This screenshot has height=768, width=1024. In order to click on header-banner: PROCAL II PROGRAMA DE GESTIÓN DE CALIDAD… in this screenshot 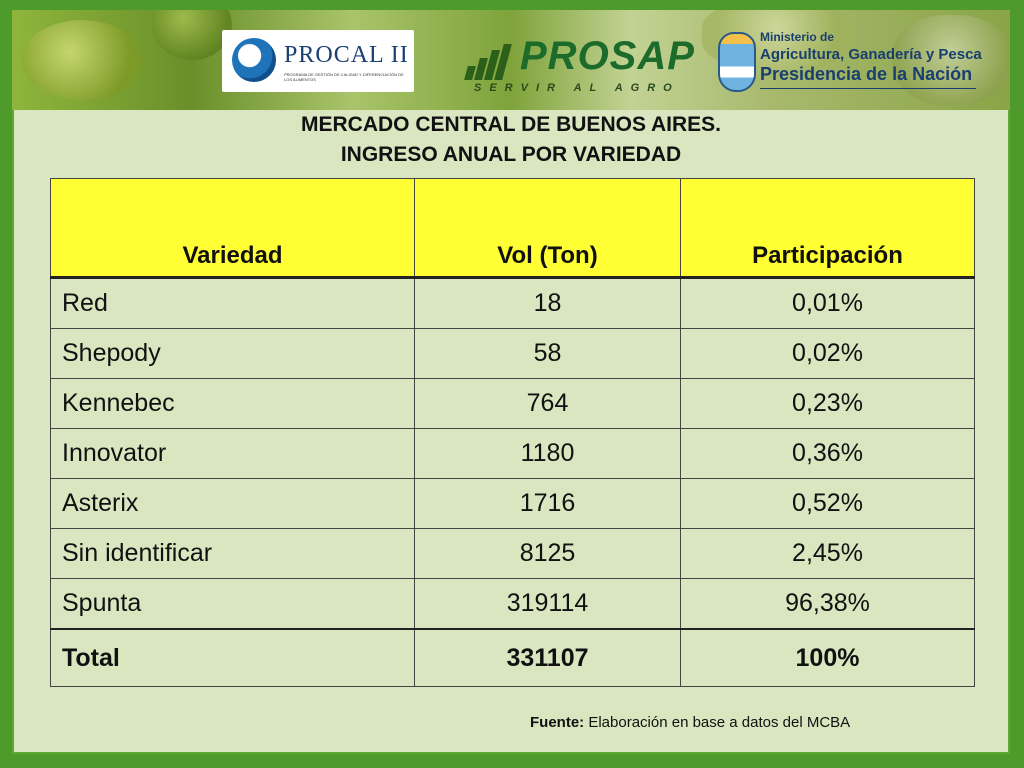, I will do `click(511, 60)`.